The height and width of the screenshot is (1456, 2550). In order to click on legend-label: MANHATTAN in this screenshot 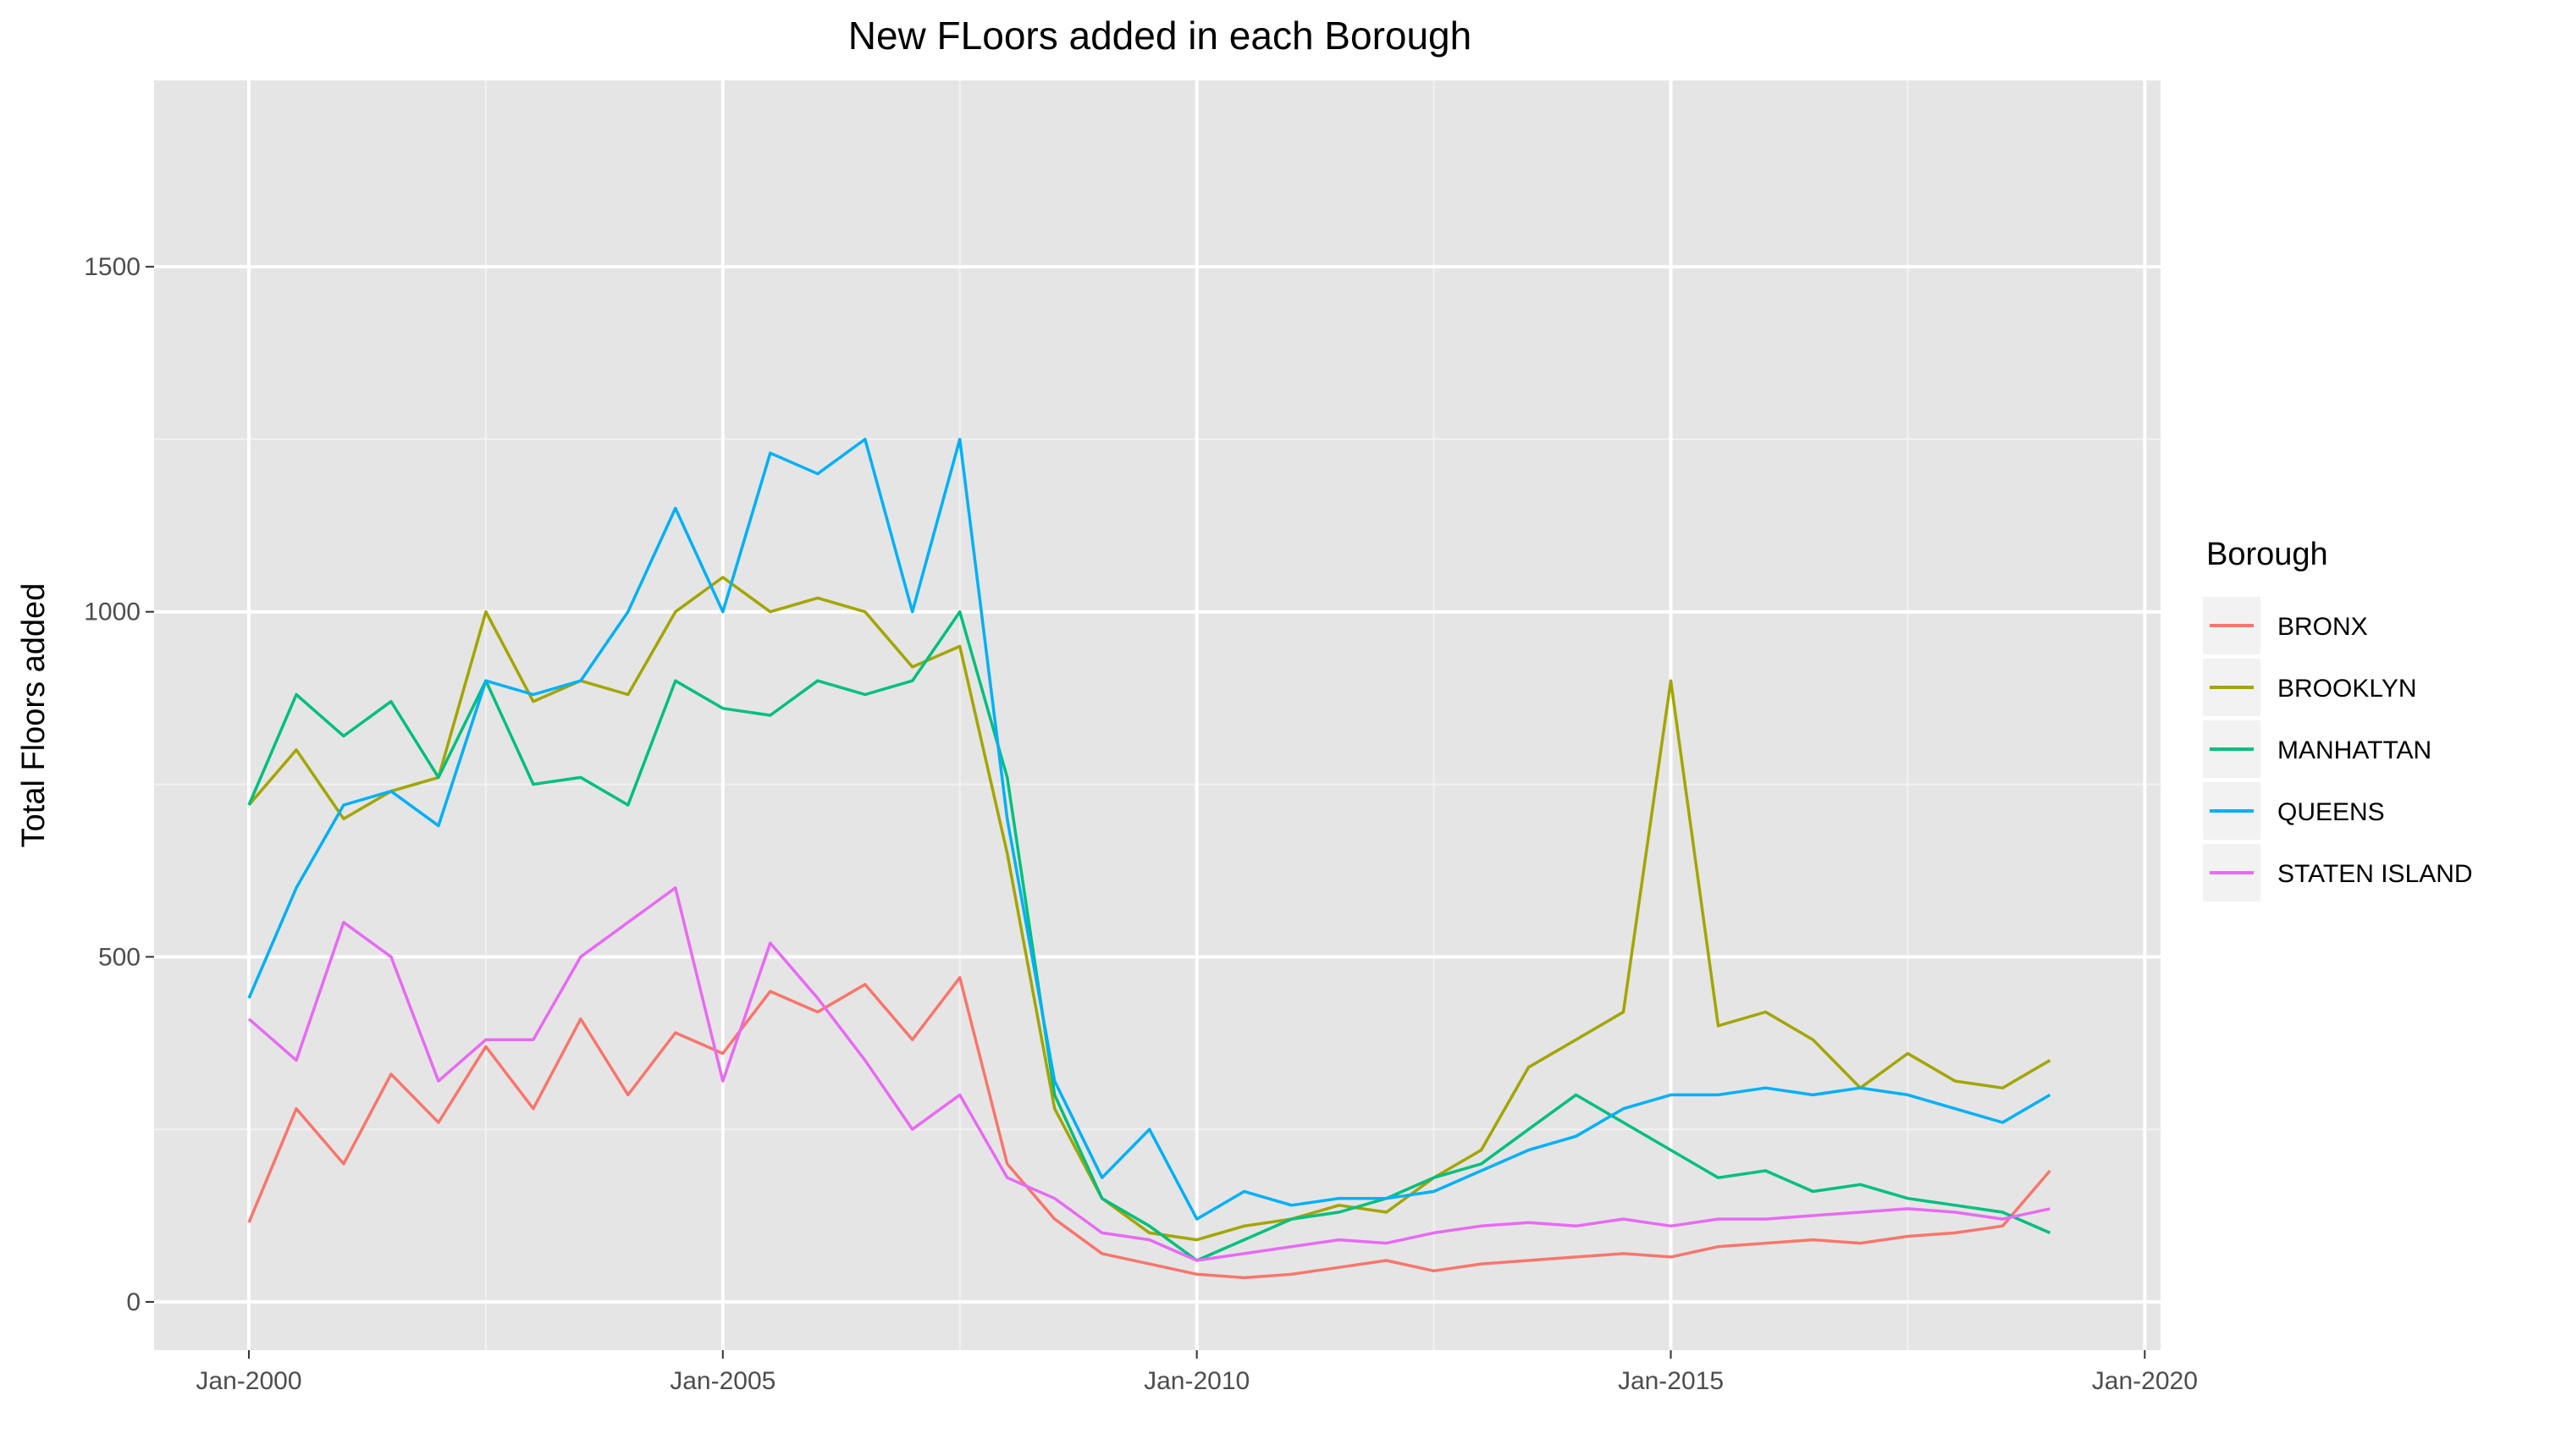, I will do `click(2354, 750)`.